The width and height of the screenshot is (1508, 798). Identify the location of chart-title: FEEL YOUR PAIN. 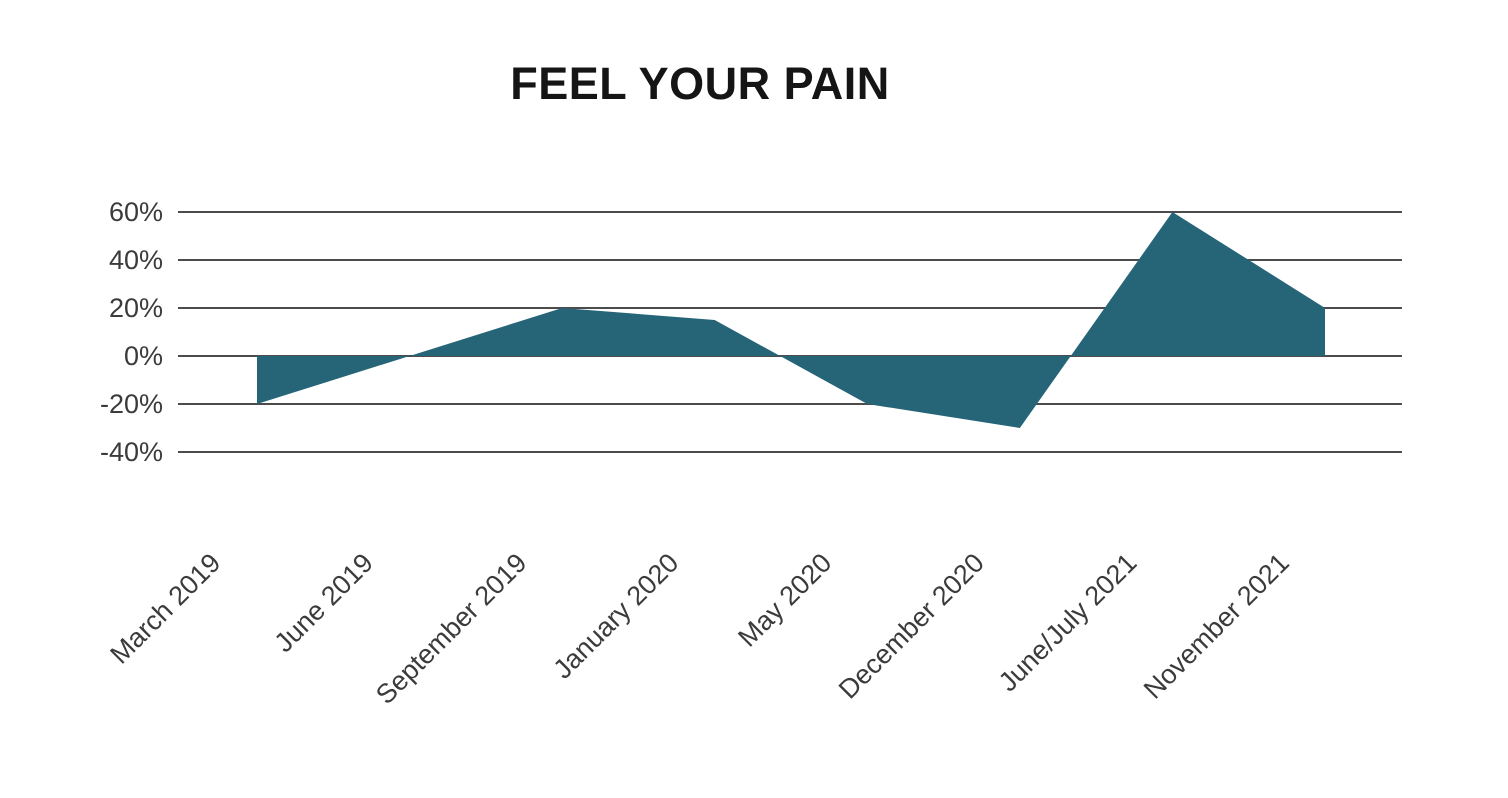
(700, 83).